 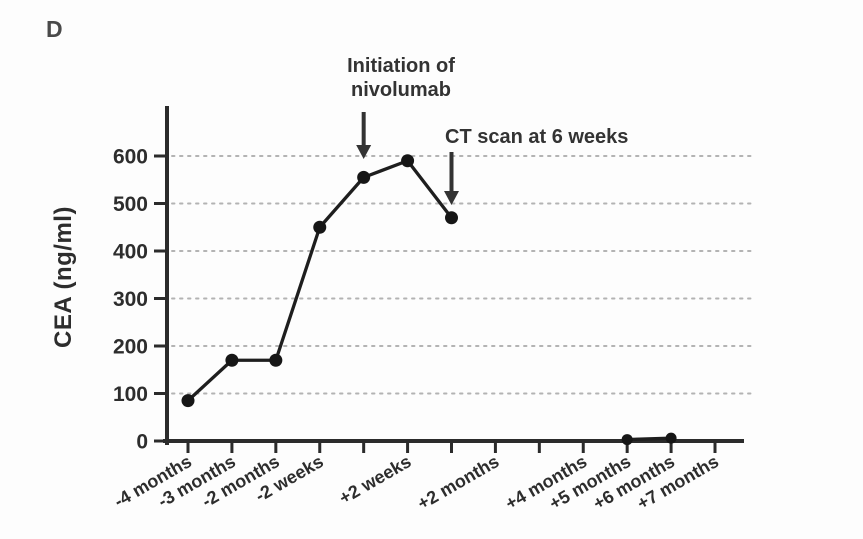 I want to click on y-tick-label-400: 400, so click(x=130, y=252).